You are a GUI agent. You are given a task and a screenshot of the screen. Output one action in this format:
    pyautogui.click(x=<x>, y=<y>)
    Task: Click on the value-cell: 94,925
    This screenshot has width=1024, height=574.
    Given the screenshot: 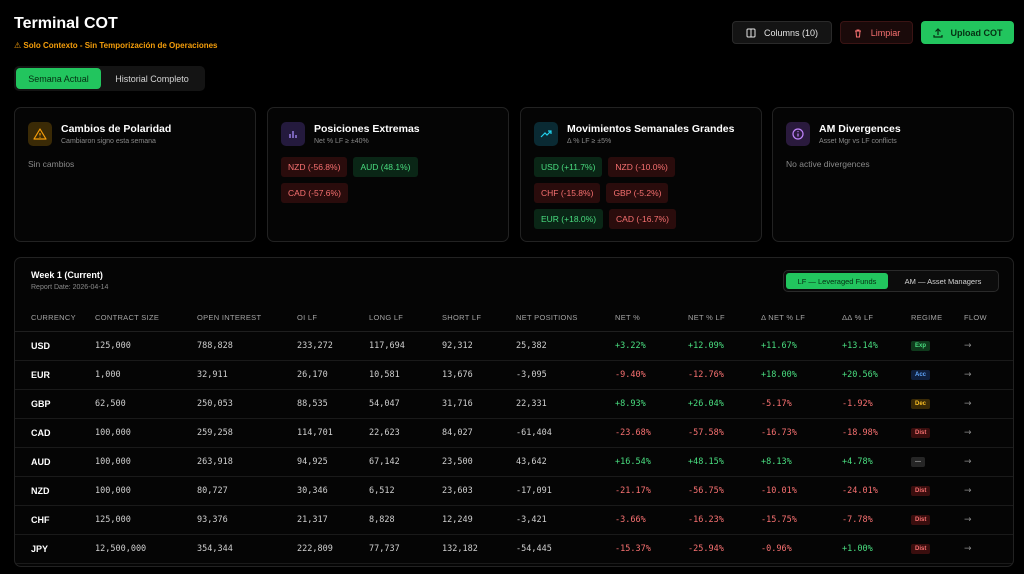 What is the action you would take?
    pyautogui.click(x=333, y=462)
    